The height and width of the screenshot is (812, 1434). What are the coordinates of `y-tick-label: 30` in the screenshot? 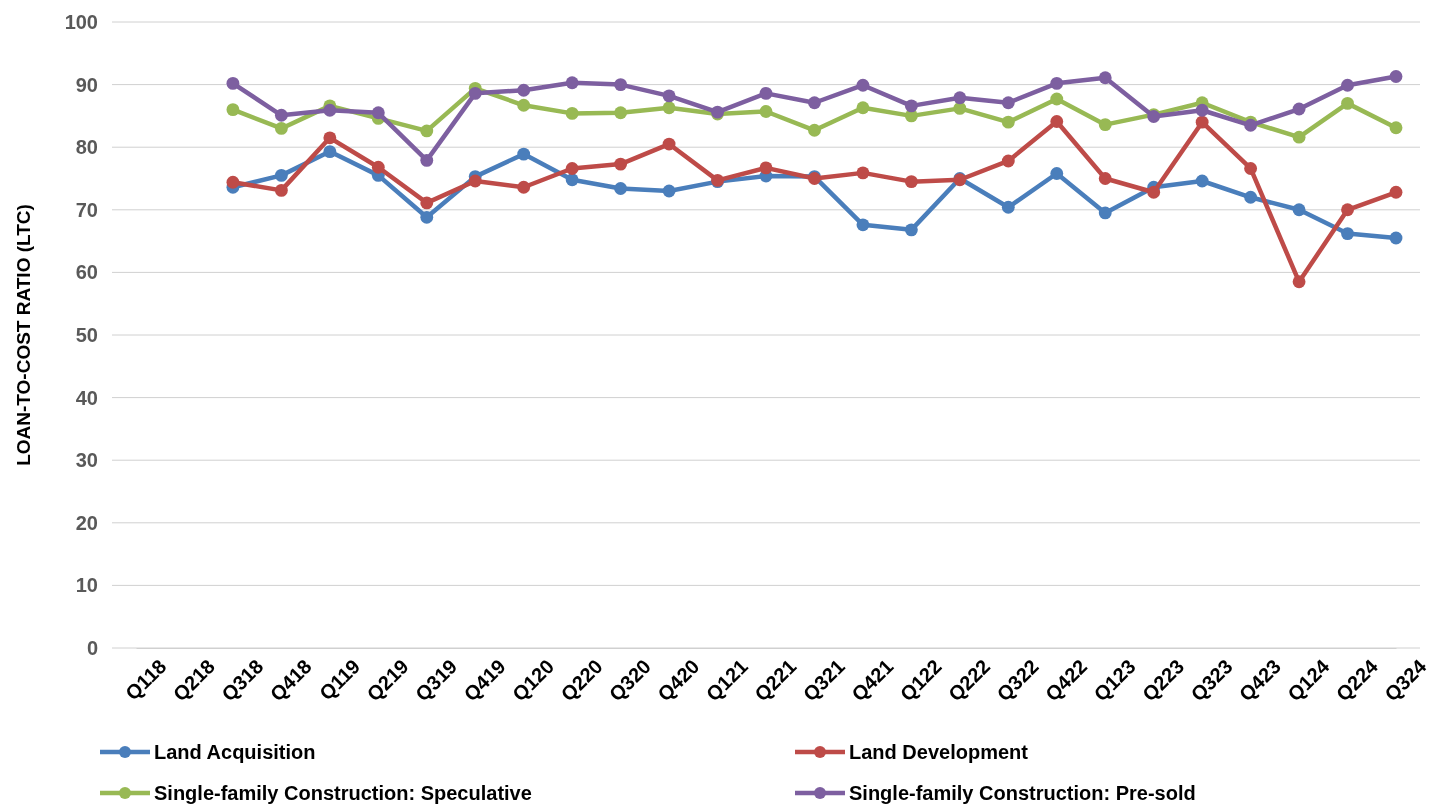 It's located at (86, 460).